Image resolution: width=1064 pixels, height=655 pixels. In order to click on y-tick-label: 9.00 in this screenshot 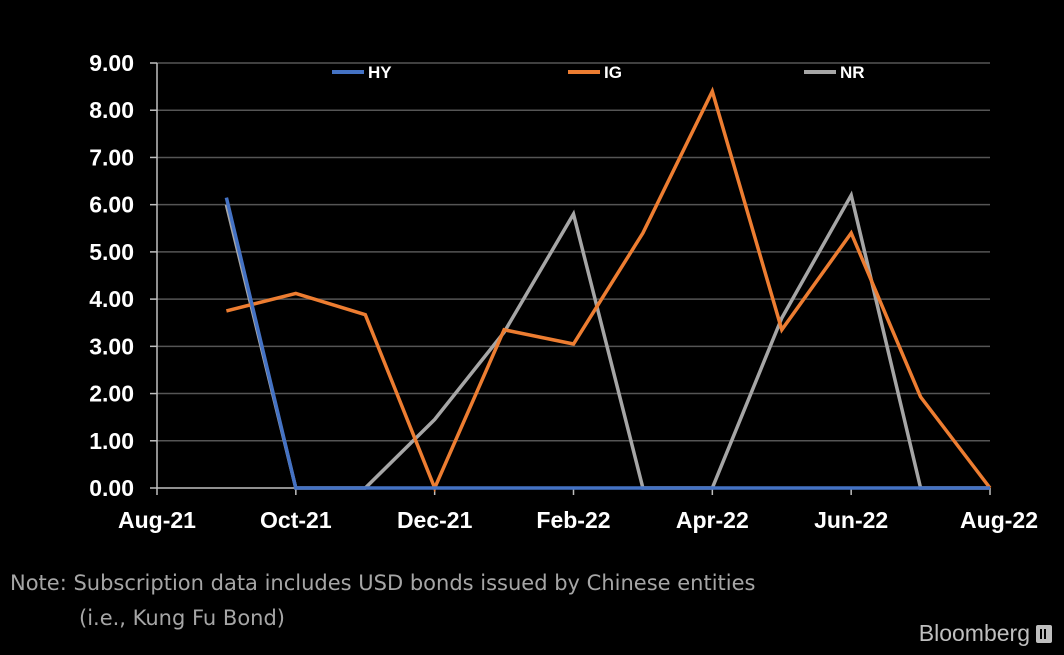, I will do `click(111, 63)`.